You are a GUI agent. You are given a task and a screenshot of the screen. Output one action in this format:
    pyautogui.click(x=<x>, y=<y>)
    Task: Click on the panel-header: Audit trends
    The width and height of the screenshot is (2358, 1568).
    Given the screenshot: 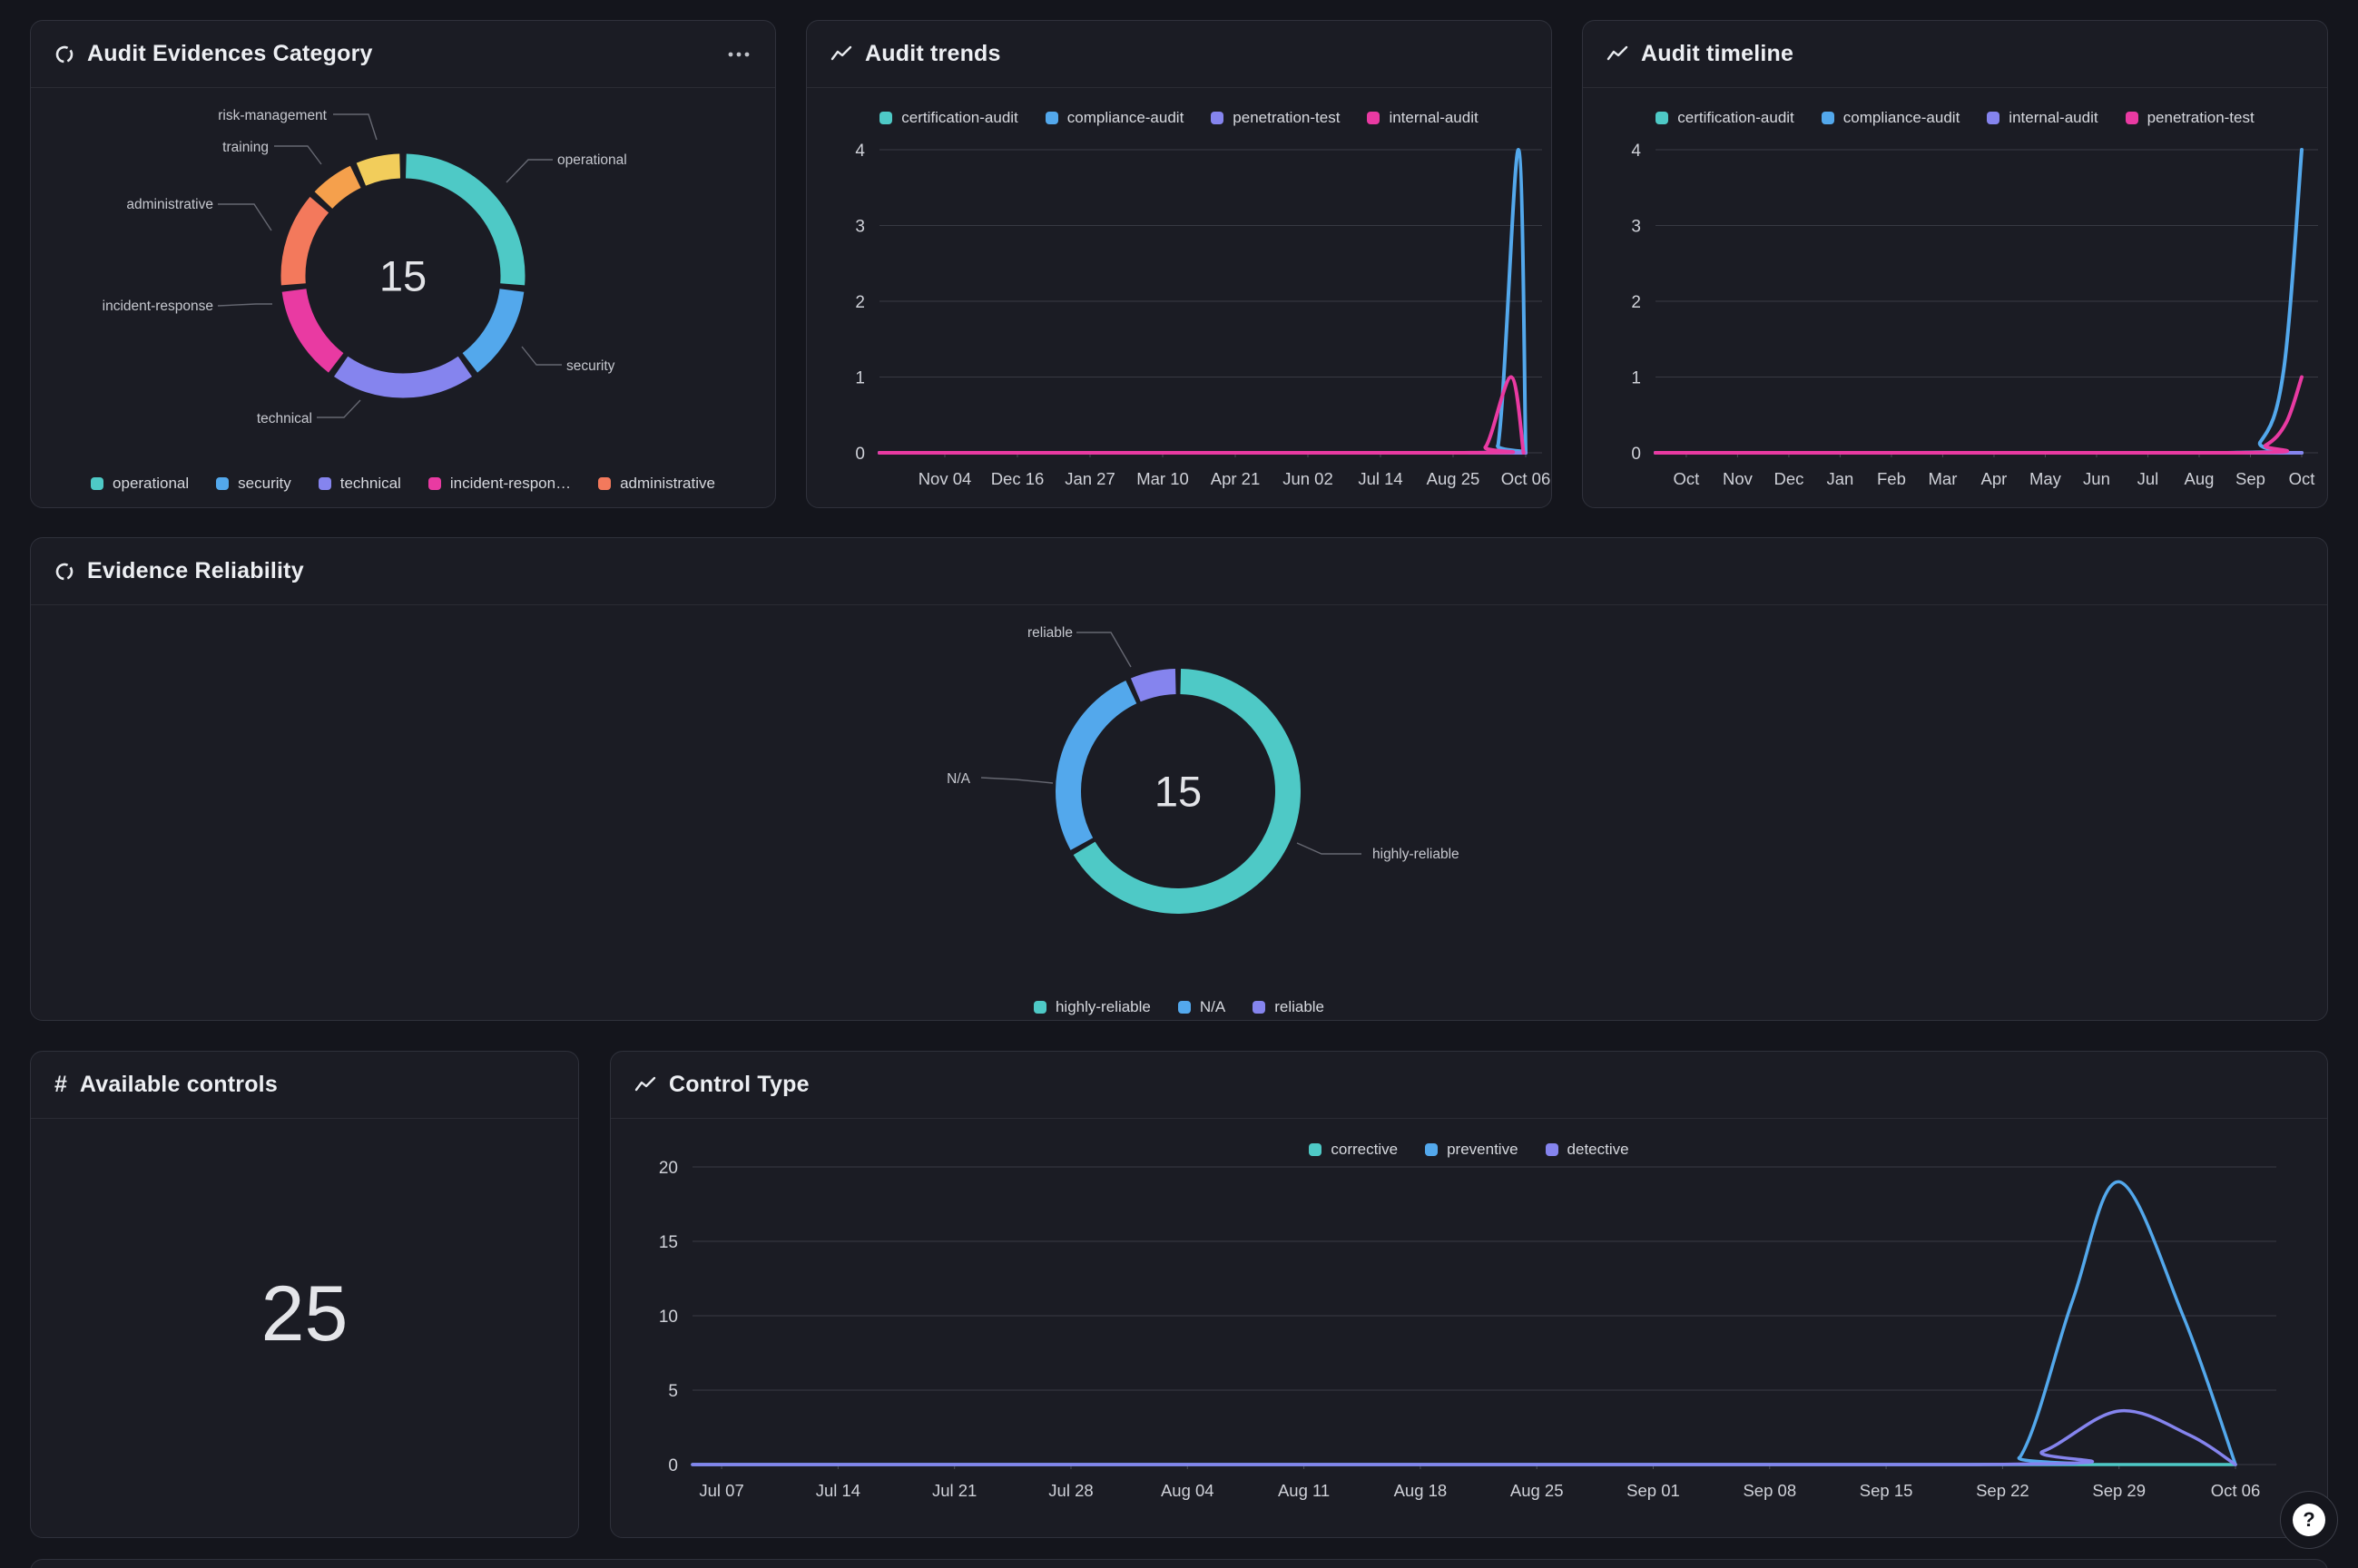 What is the action you would take?
    pyautogui.click(x=1179, y=54)
    